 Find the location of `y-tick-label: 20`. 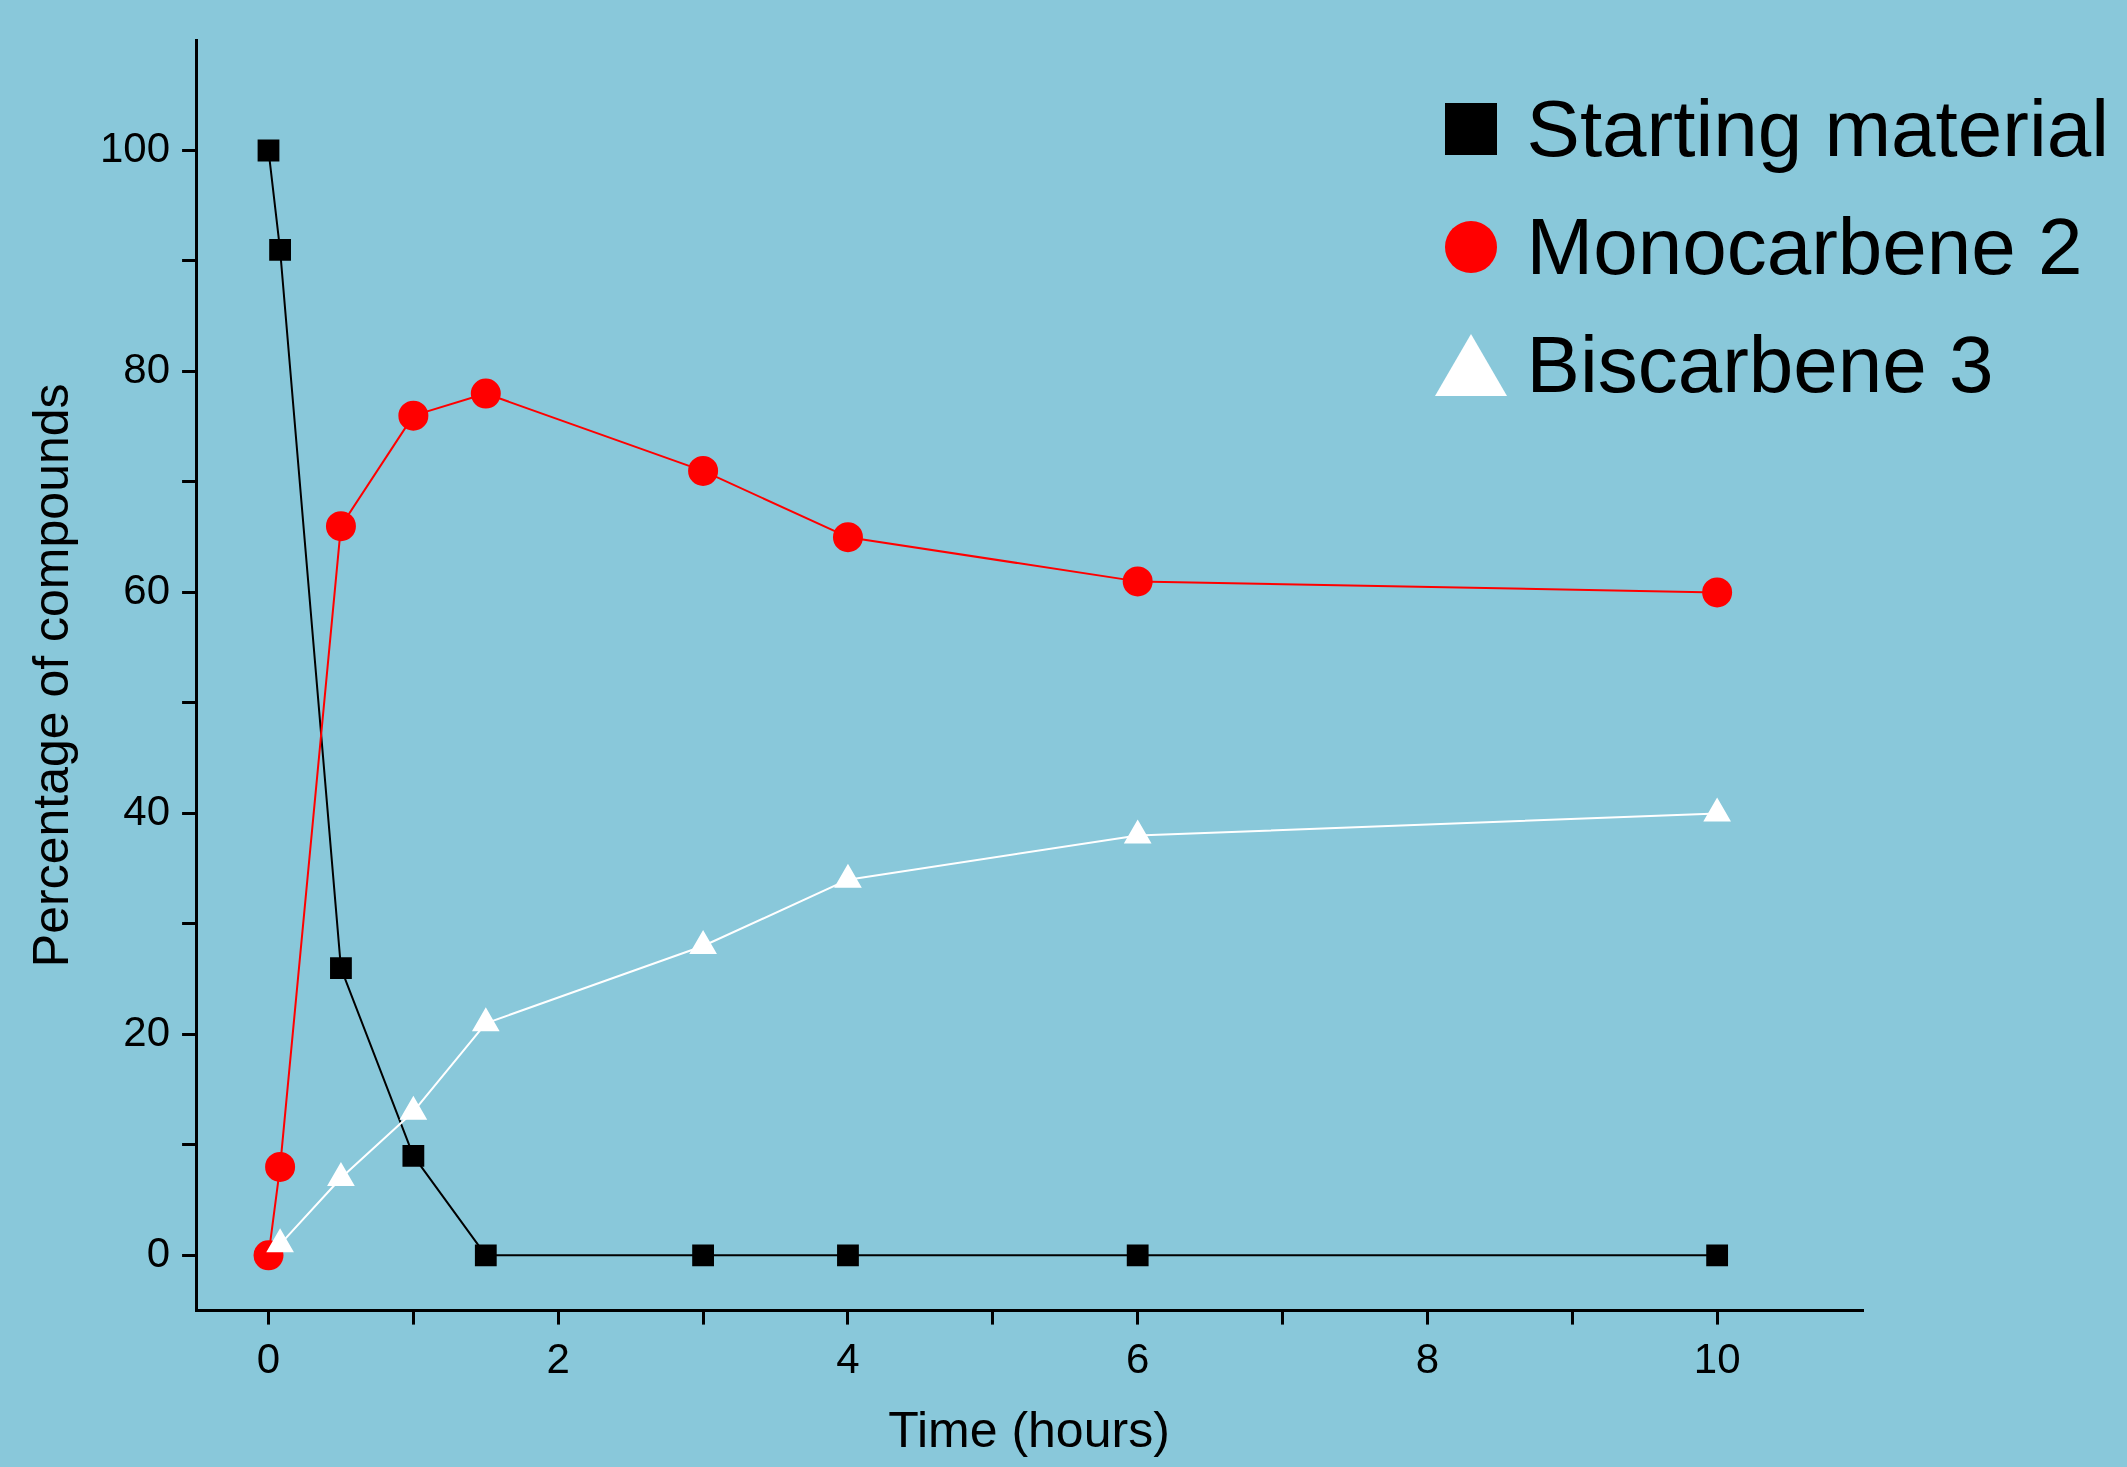

y-tick-label: 20 is located at coordinates (147, 1031).